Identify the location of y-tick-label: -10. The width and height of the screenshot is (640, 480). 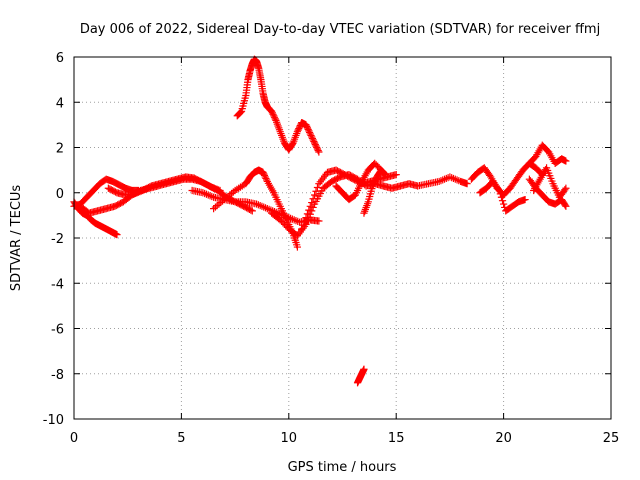
(53, 420).